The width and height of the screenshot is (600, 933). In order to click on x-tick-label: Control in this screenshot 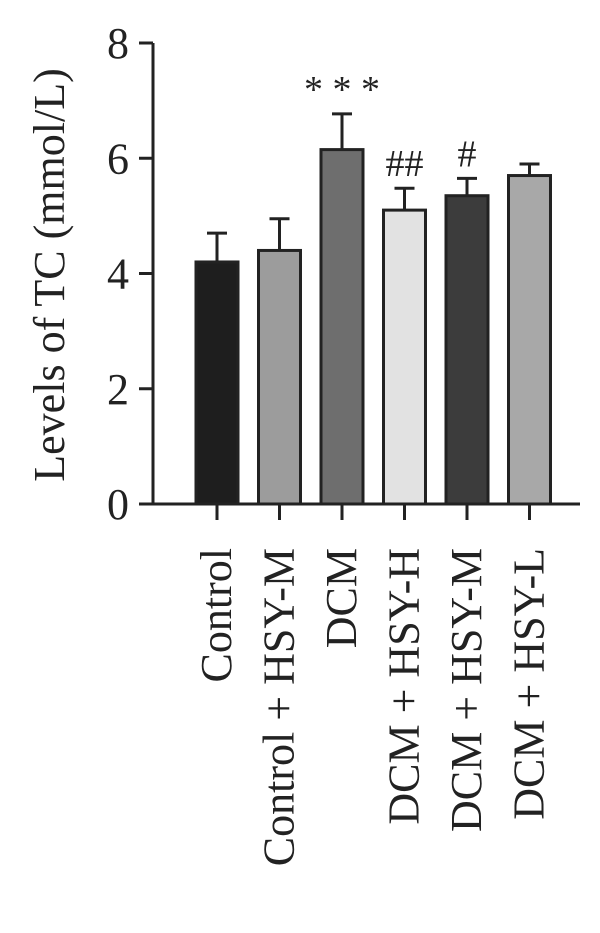, I will do `click(216, 615)`.